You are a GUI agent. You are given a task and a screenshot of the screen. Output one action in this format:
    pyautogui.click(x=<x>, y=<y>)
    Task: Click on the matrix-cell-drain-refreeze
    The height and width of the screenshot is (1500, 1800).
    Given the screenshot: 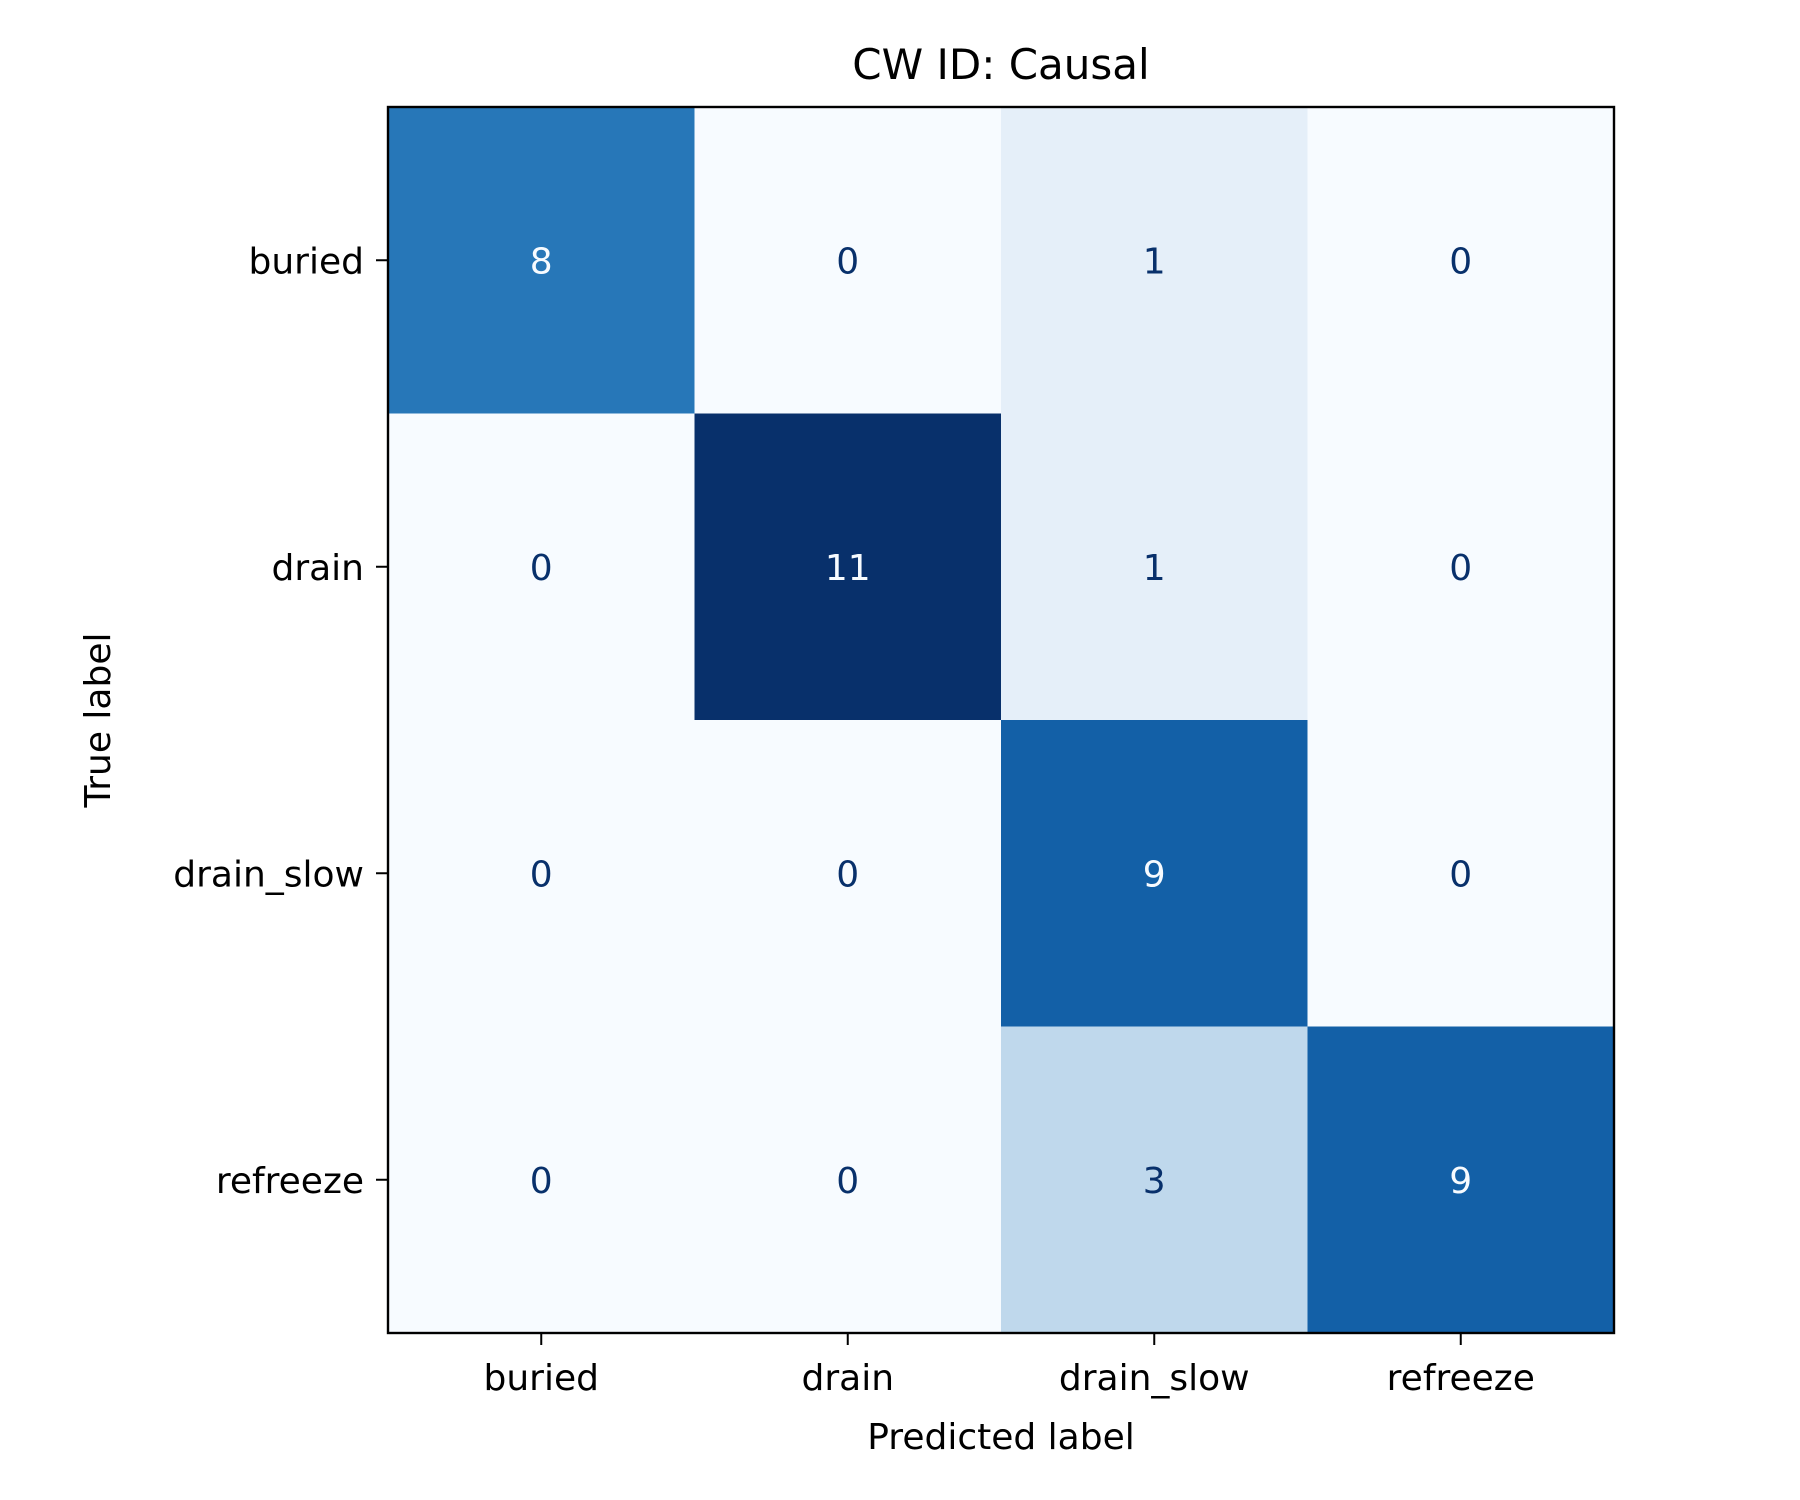 What is the action you would take?
    pyautogui.click(x=1461, y=567)
    